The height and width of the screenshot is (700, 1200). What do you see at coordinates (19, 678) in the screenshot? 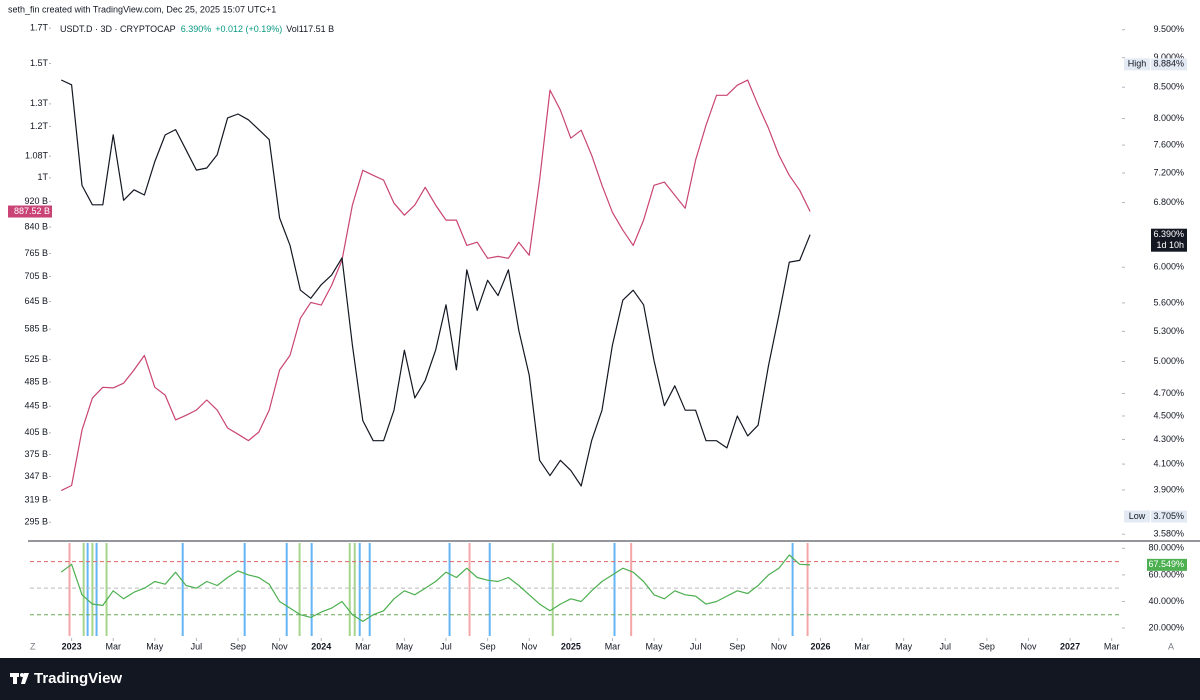
I see `brand-logo` at bounding box center [19, 678].